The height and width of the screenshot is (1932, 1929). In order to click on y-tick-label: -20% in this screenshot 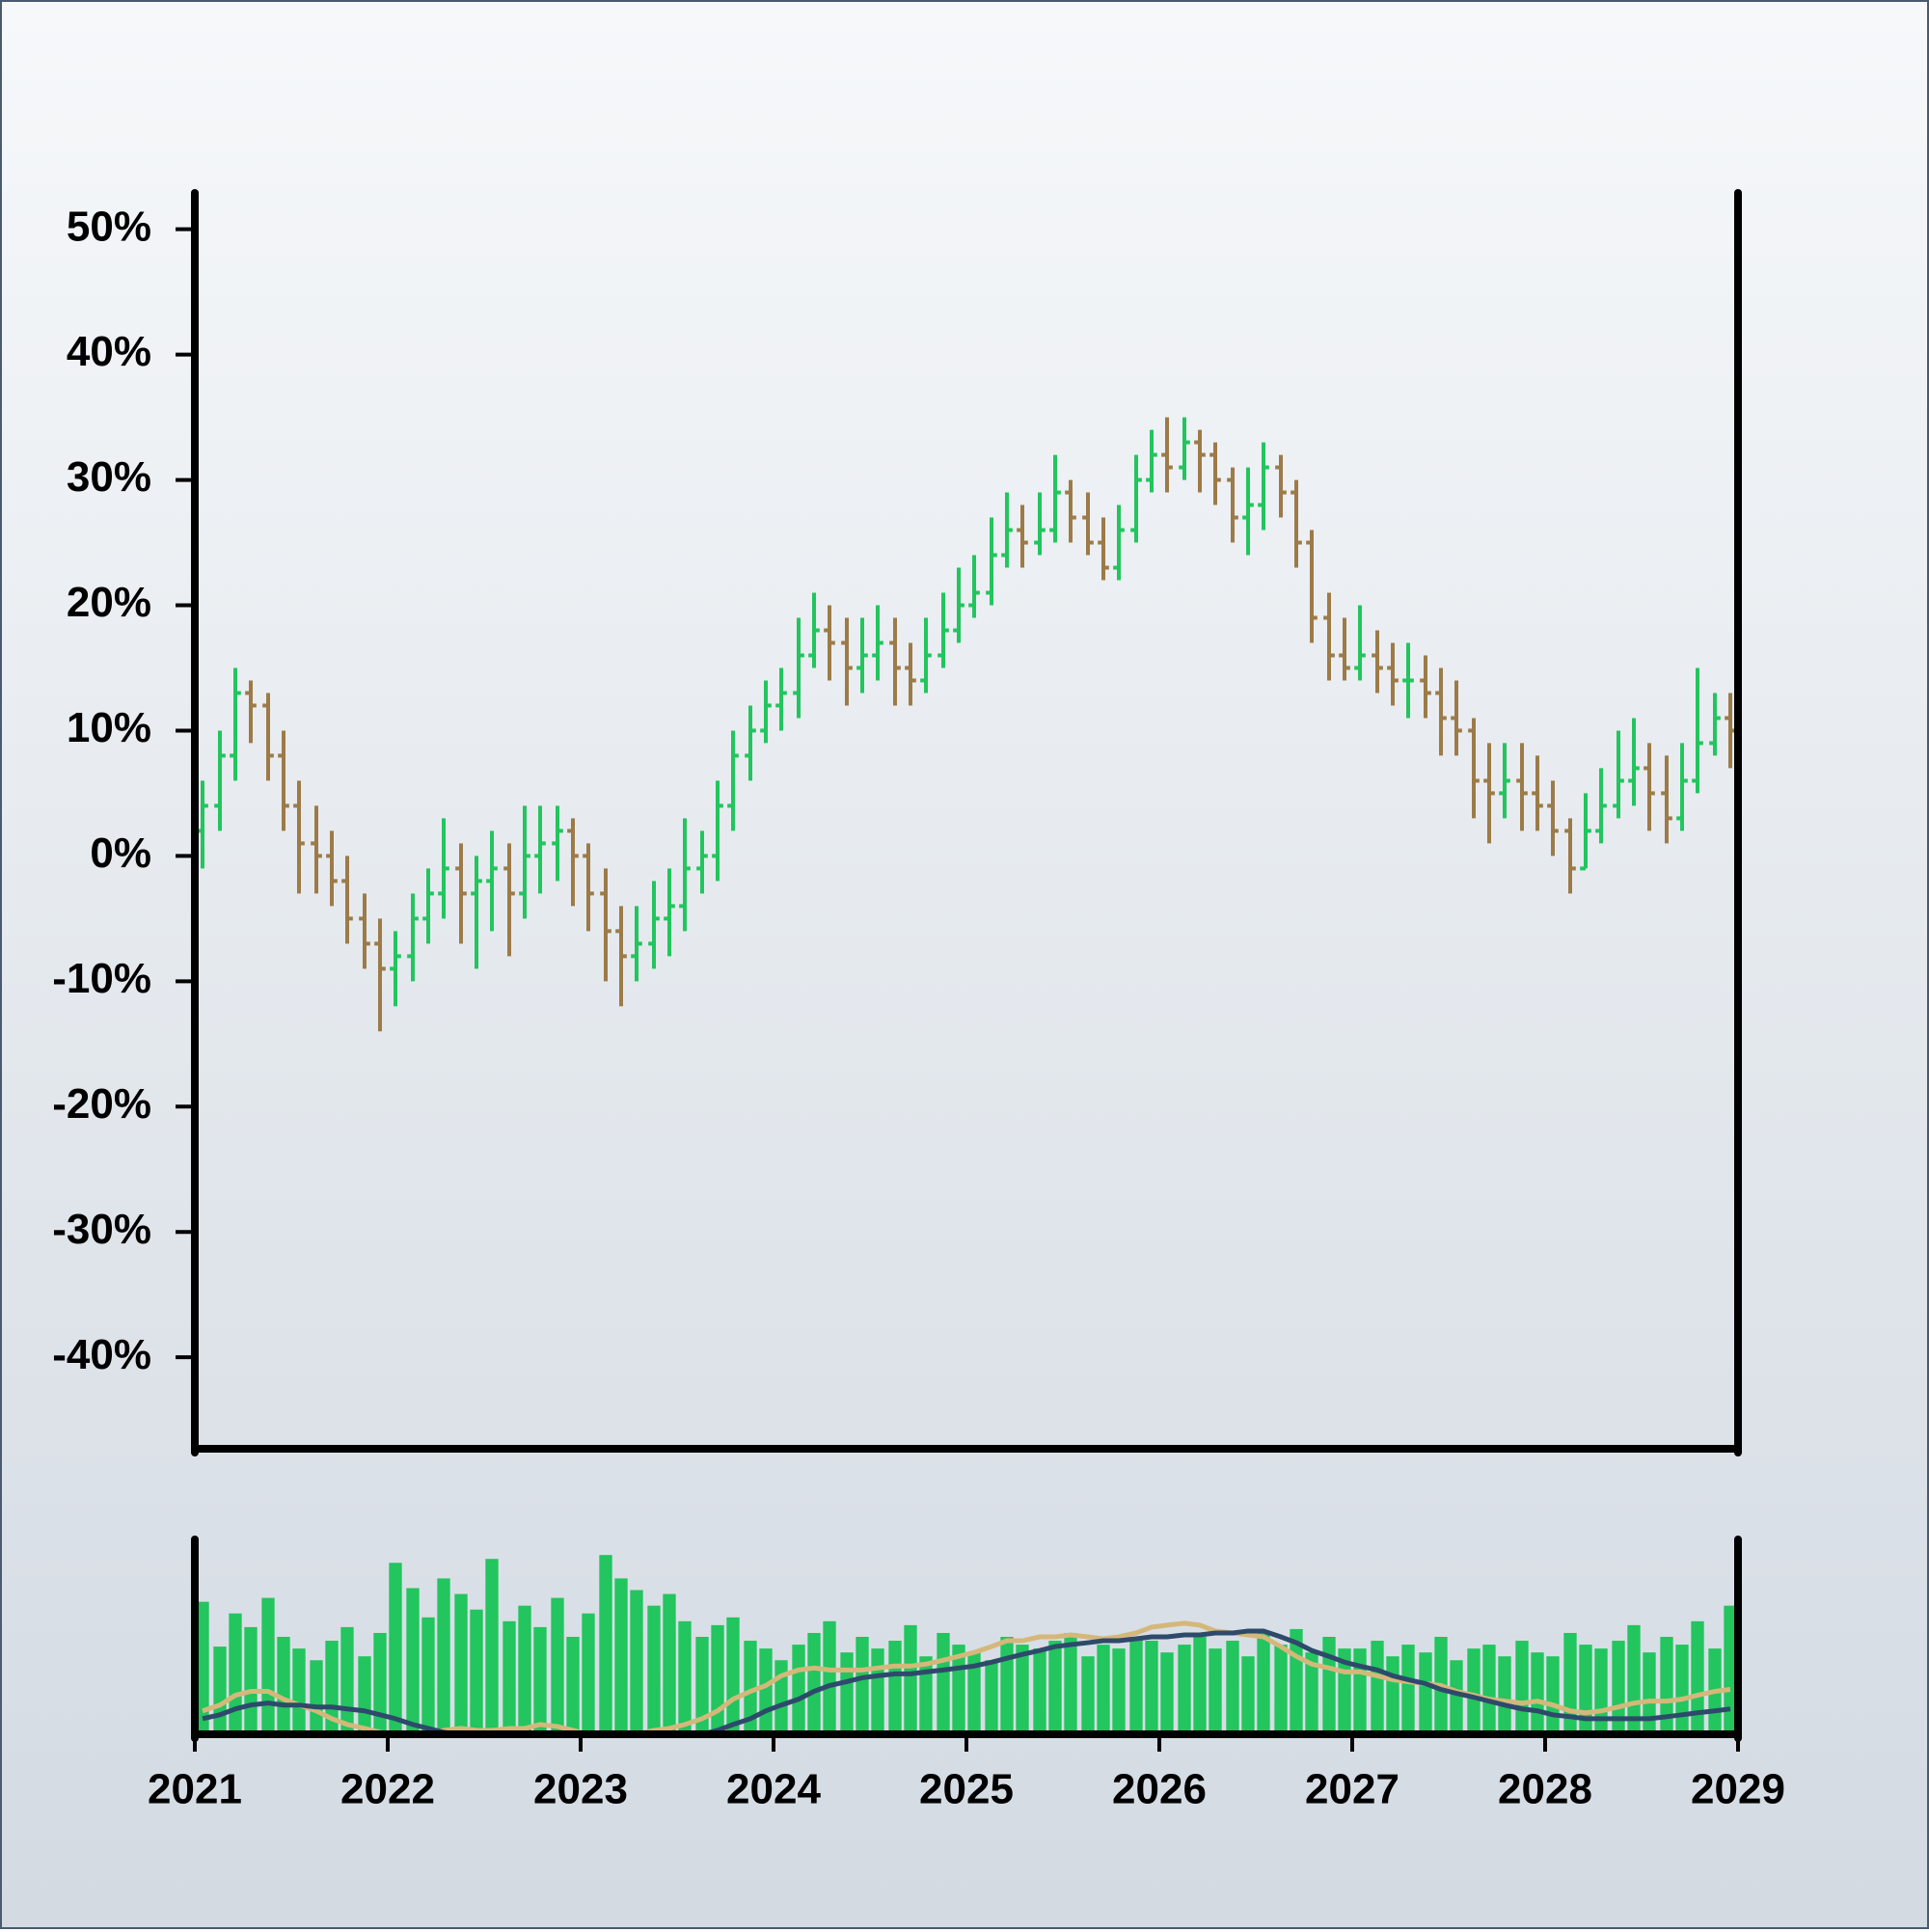, I will do `click(101, 1104)`.